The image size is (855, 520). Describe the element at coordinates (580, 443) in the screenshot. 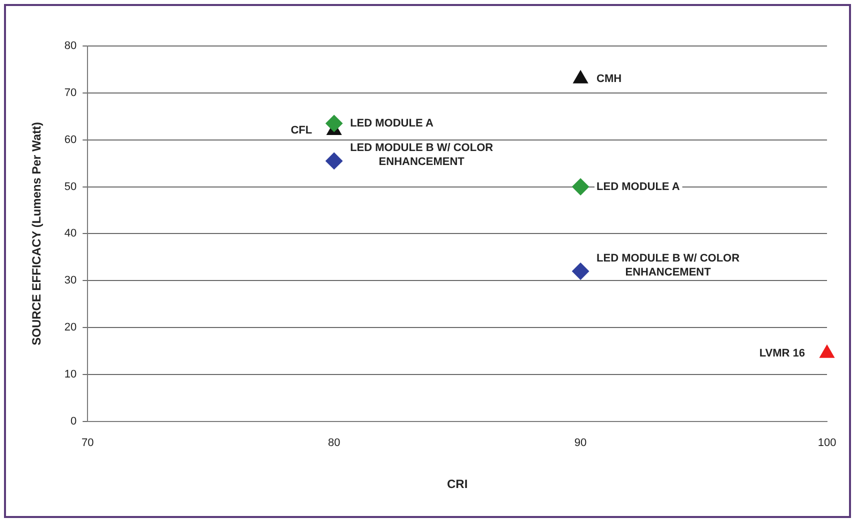

I see `x-tick-label: 90` at that location.